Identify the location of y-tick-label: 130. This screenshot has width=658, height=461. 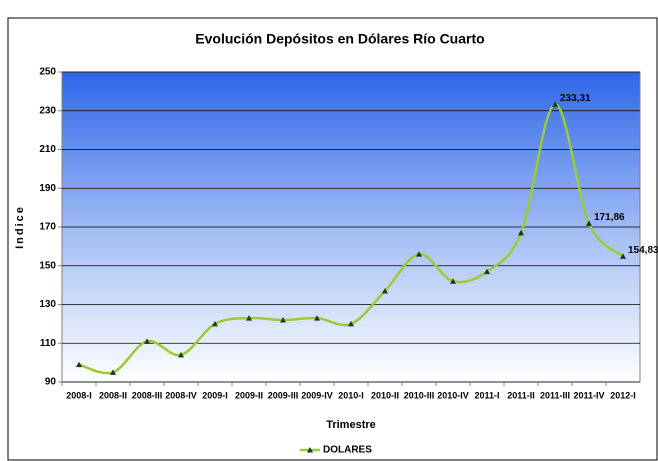
(47, 304).